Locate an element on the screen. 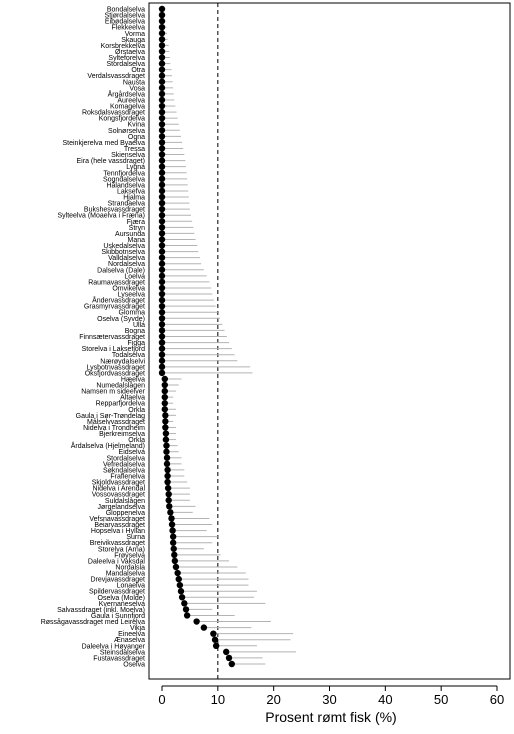 This screenshot has width=514, height=734. river-label: Kvernaneselva is located at coordinates (122, 604).